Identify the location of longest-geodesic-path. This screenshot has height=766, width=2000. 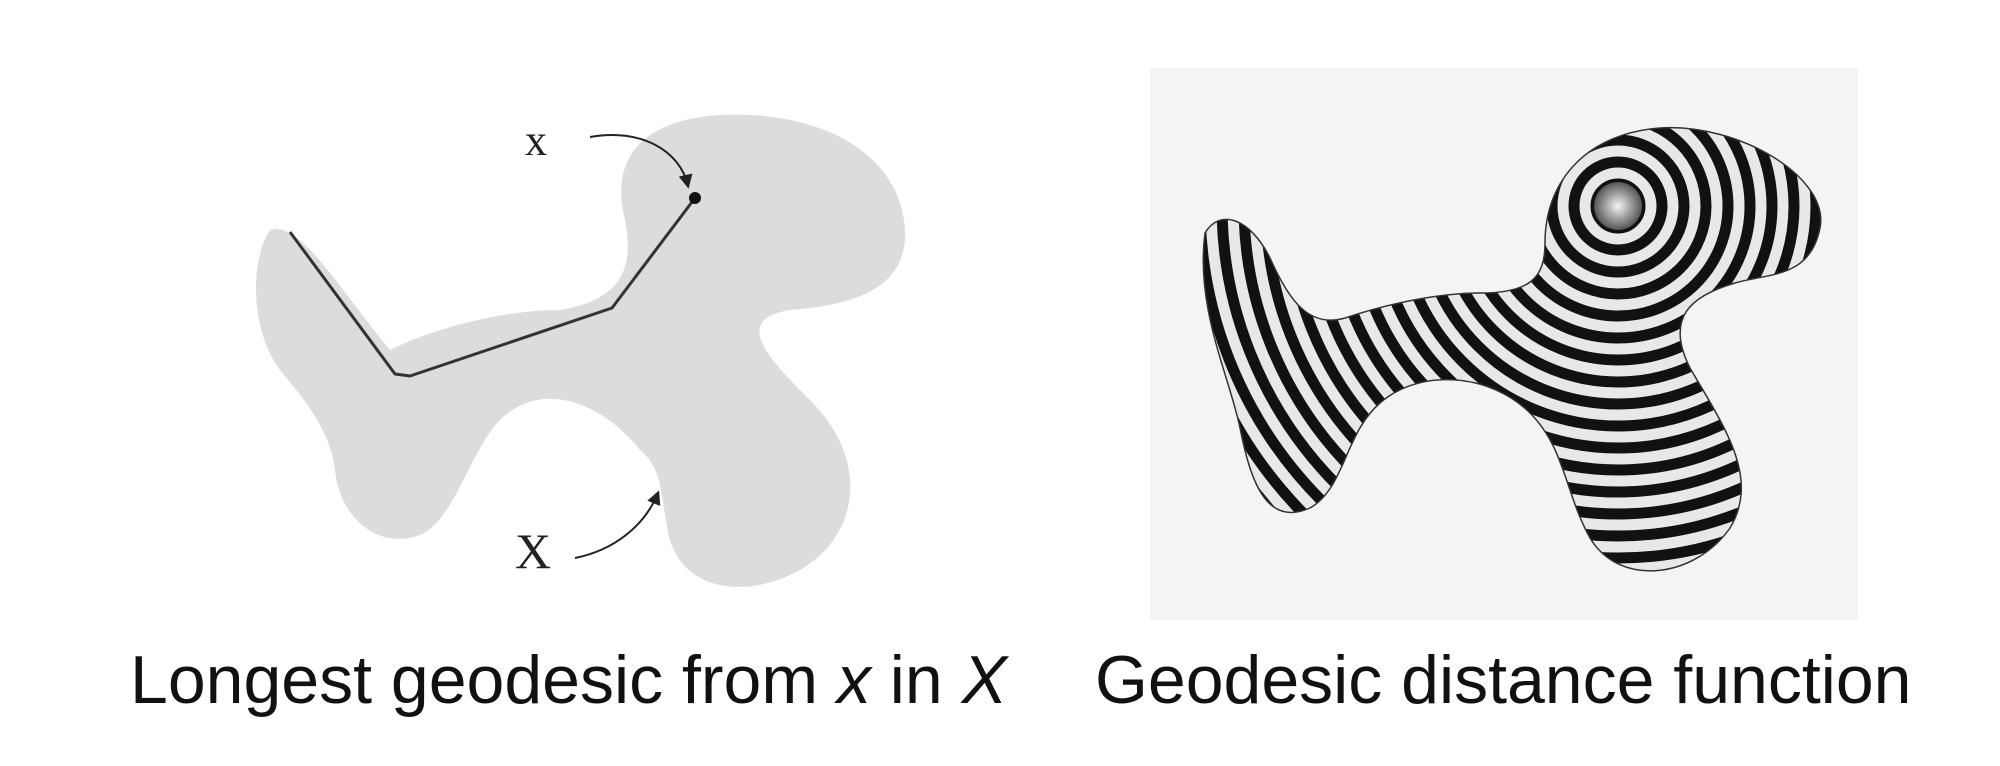
(492, 287).